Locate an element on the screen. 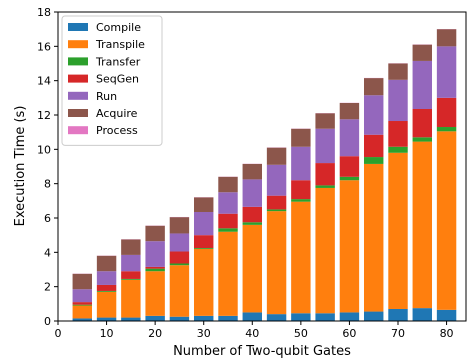 Image resolution: width=469 pixels, height=360 pixels. legend-label-process: Process is located at coordinates (117, 130).